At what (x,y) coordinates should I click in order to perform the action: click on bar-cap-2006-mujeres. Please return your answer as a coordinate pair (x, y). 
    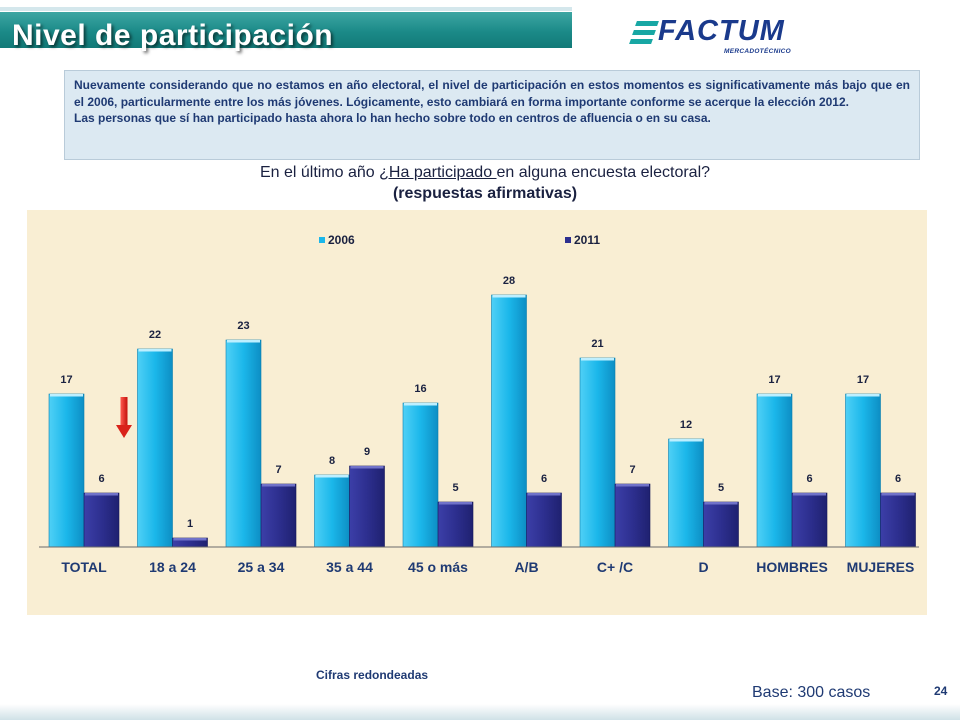
    Looking at the image, I should click on (863, 395).